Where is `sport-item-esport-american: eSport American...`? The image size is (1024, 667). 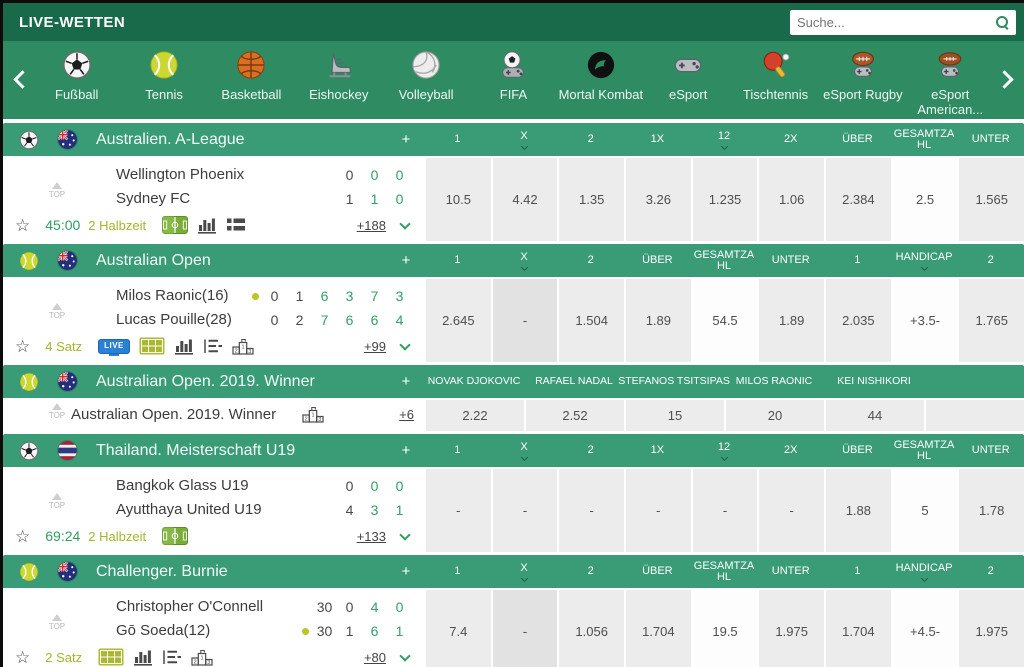 sport-item-esport-american: eSport American... is located at coordinates (950, 84).